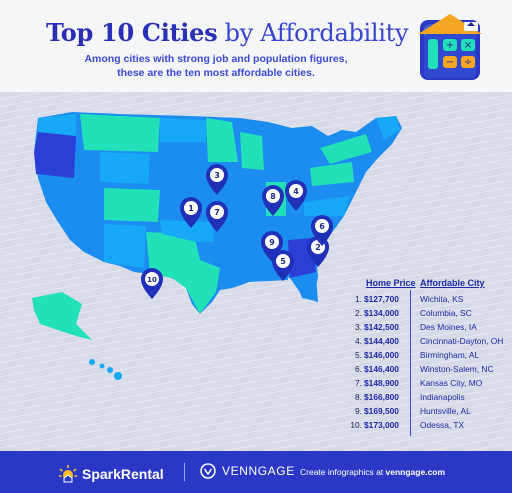 The image size is (512, 493). Describe the element at coordinates (304, 289) in the screenshot. I see `state-florida` at that location.